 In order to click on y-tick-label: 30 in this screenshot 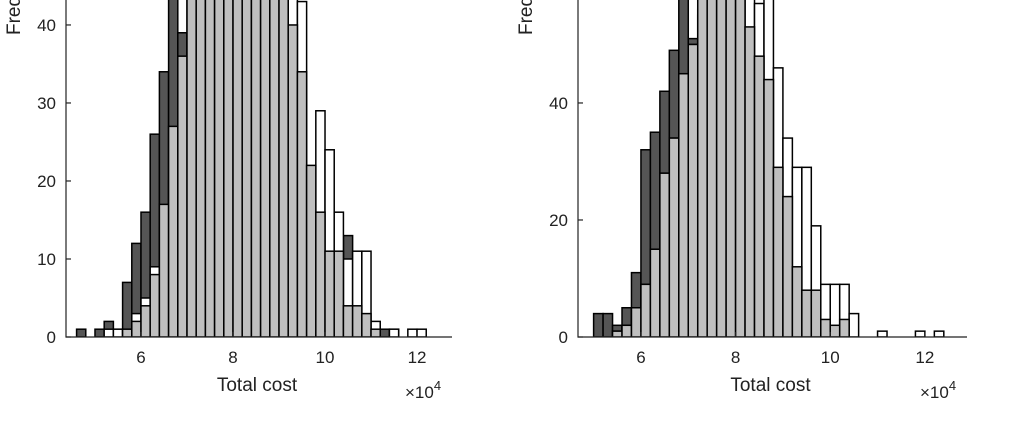, I will do `click(46, 103)`.